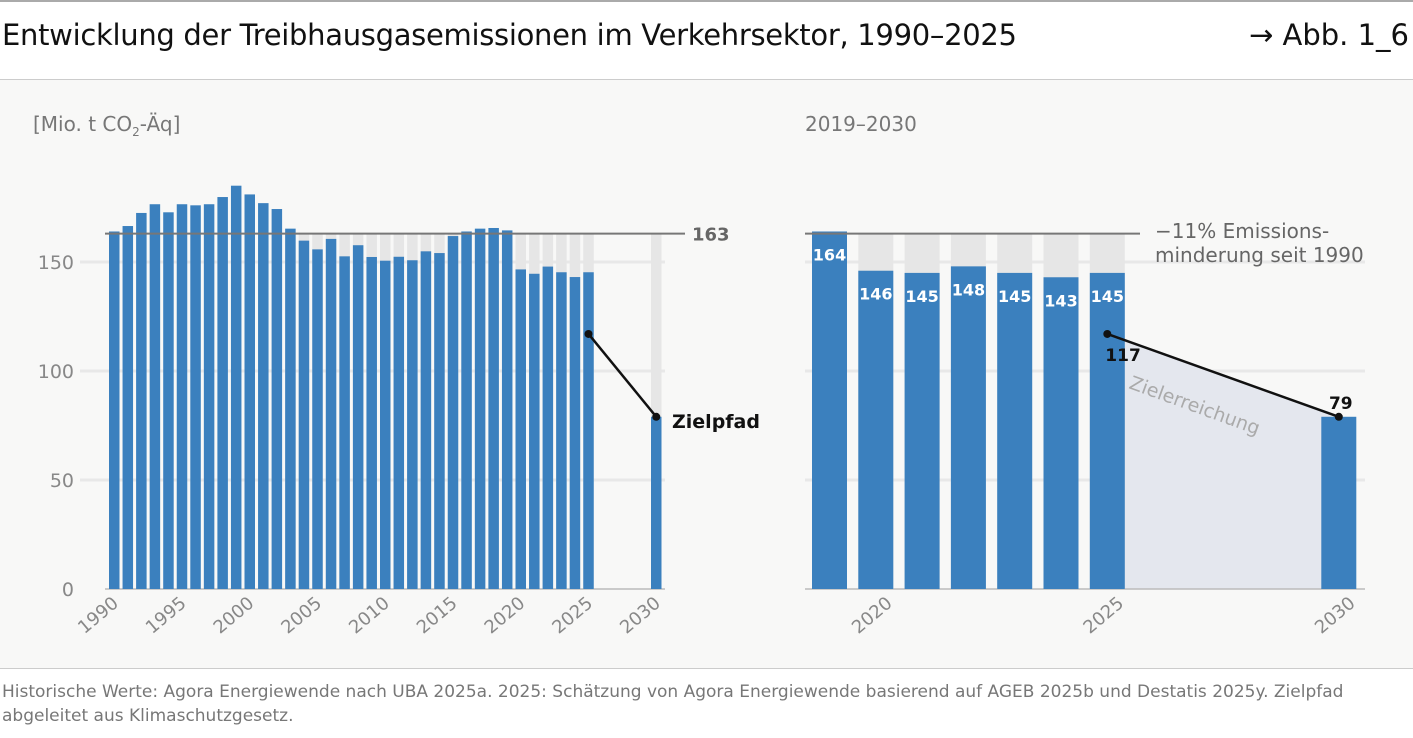 This screenshot has height=738, width=1413. Describe the element at coordinates (437, 616) in the screenshot. I see `x-tick-label: 2015` at that location.